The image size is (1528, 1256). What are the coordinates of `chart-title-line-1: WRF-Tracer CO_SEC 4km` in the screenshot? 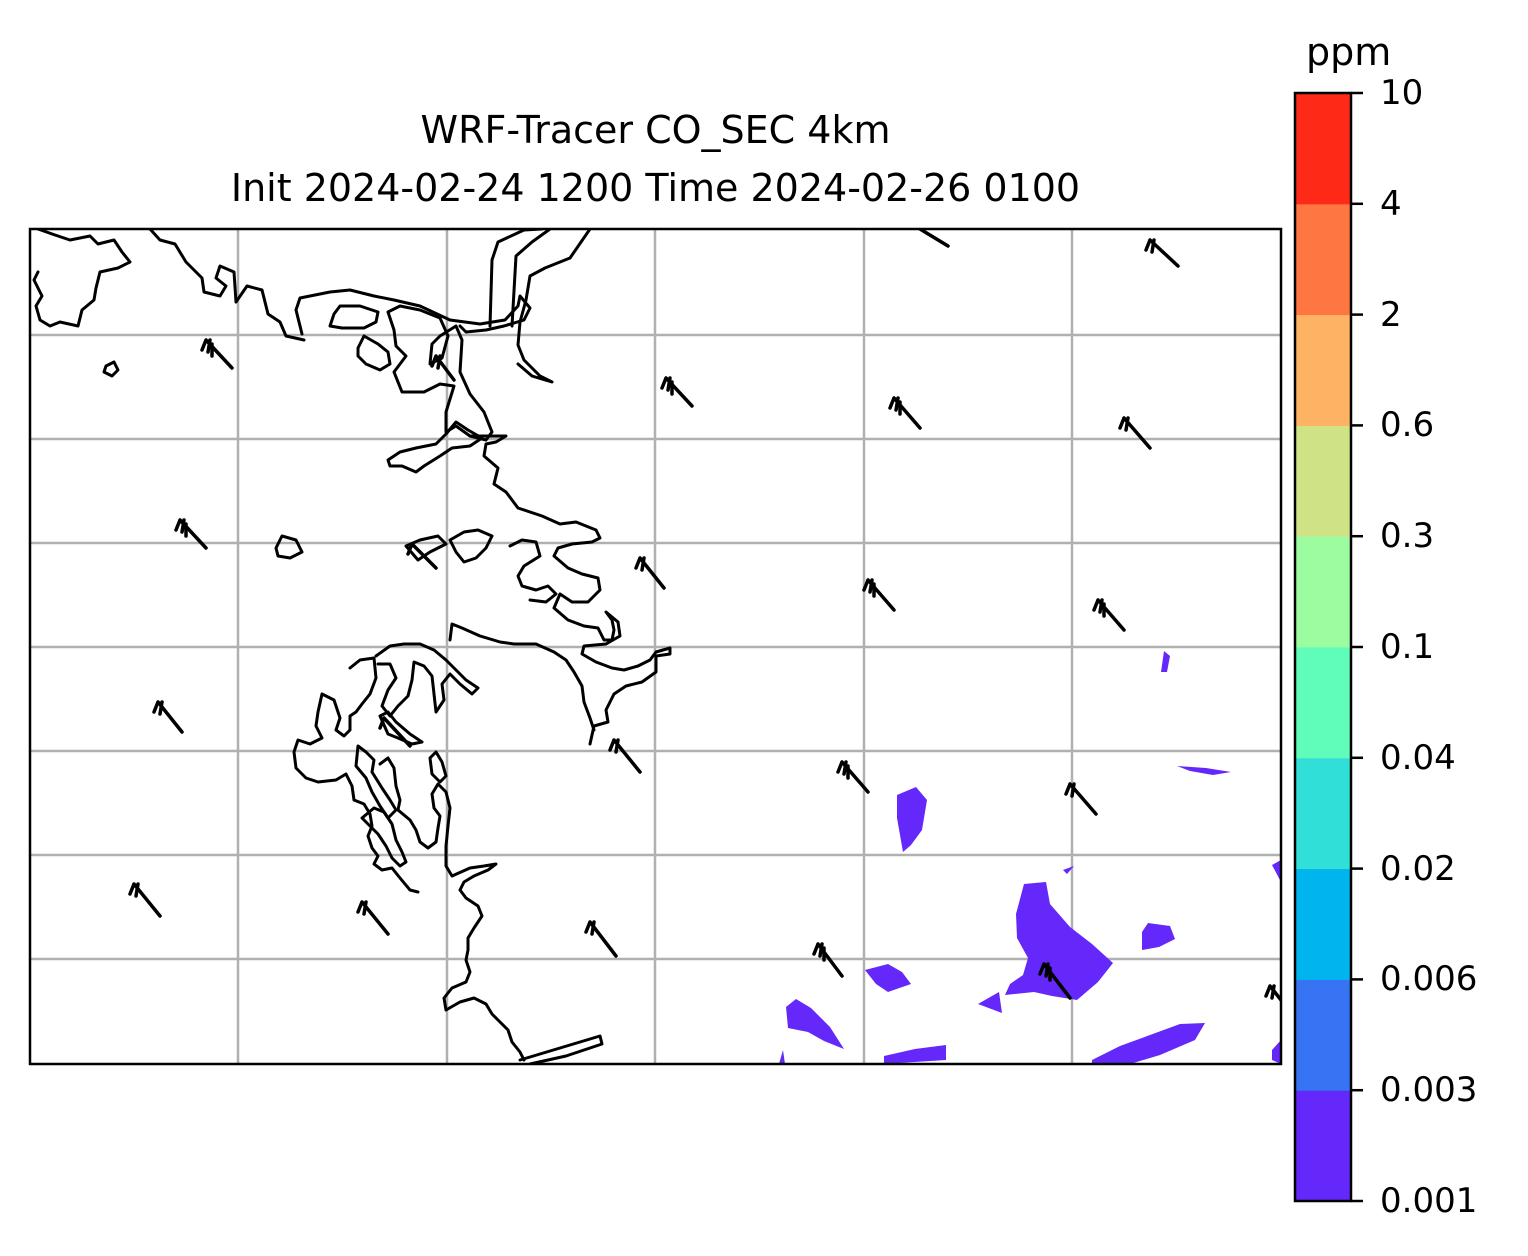 It's located at (655, 130).